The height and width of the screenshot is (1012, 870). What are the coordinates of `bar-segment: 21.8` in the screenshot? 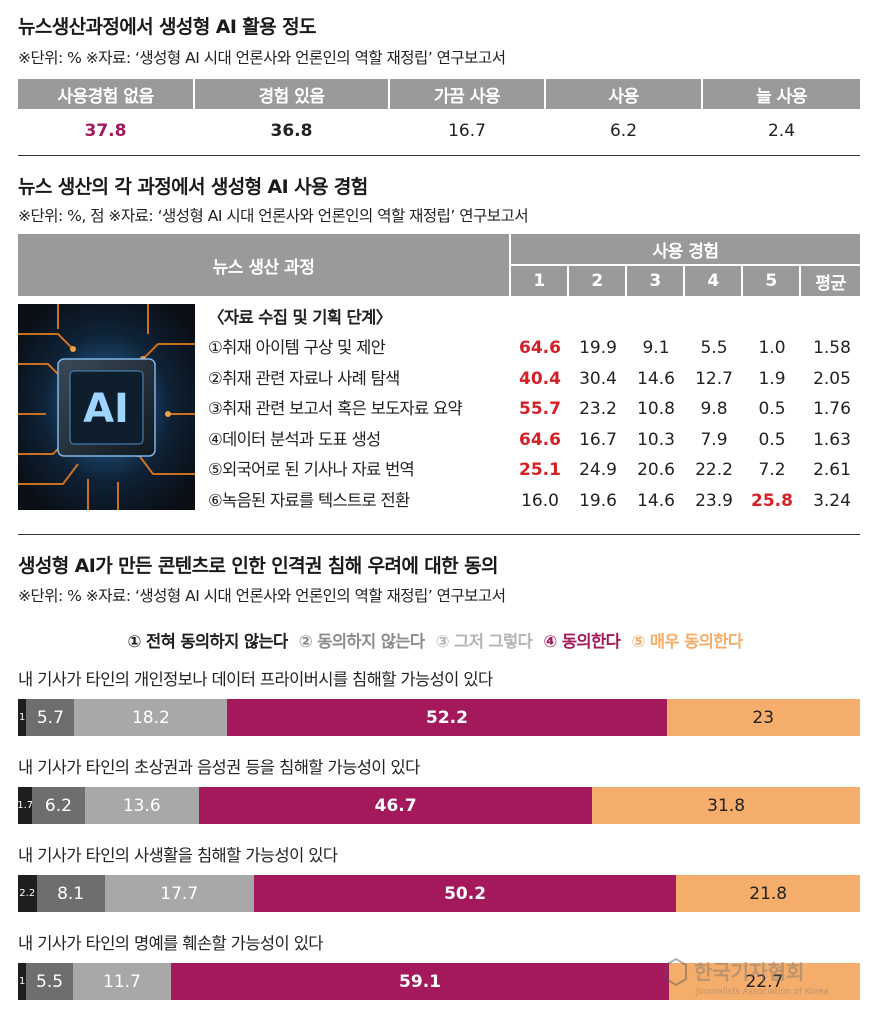 It's located at (768, 893).